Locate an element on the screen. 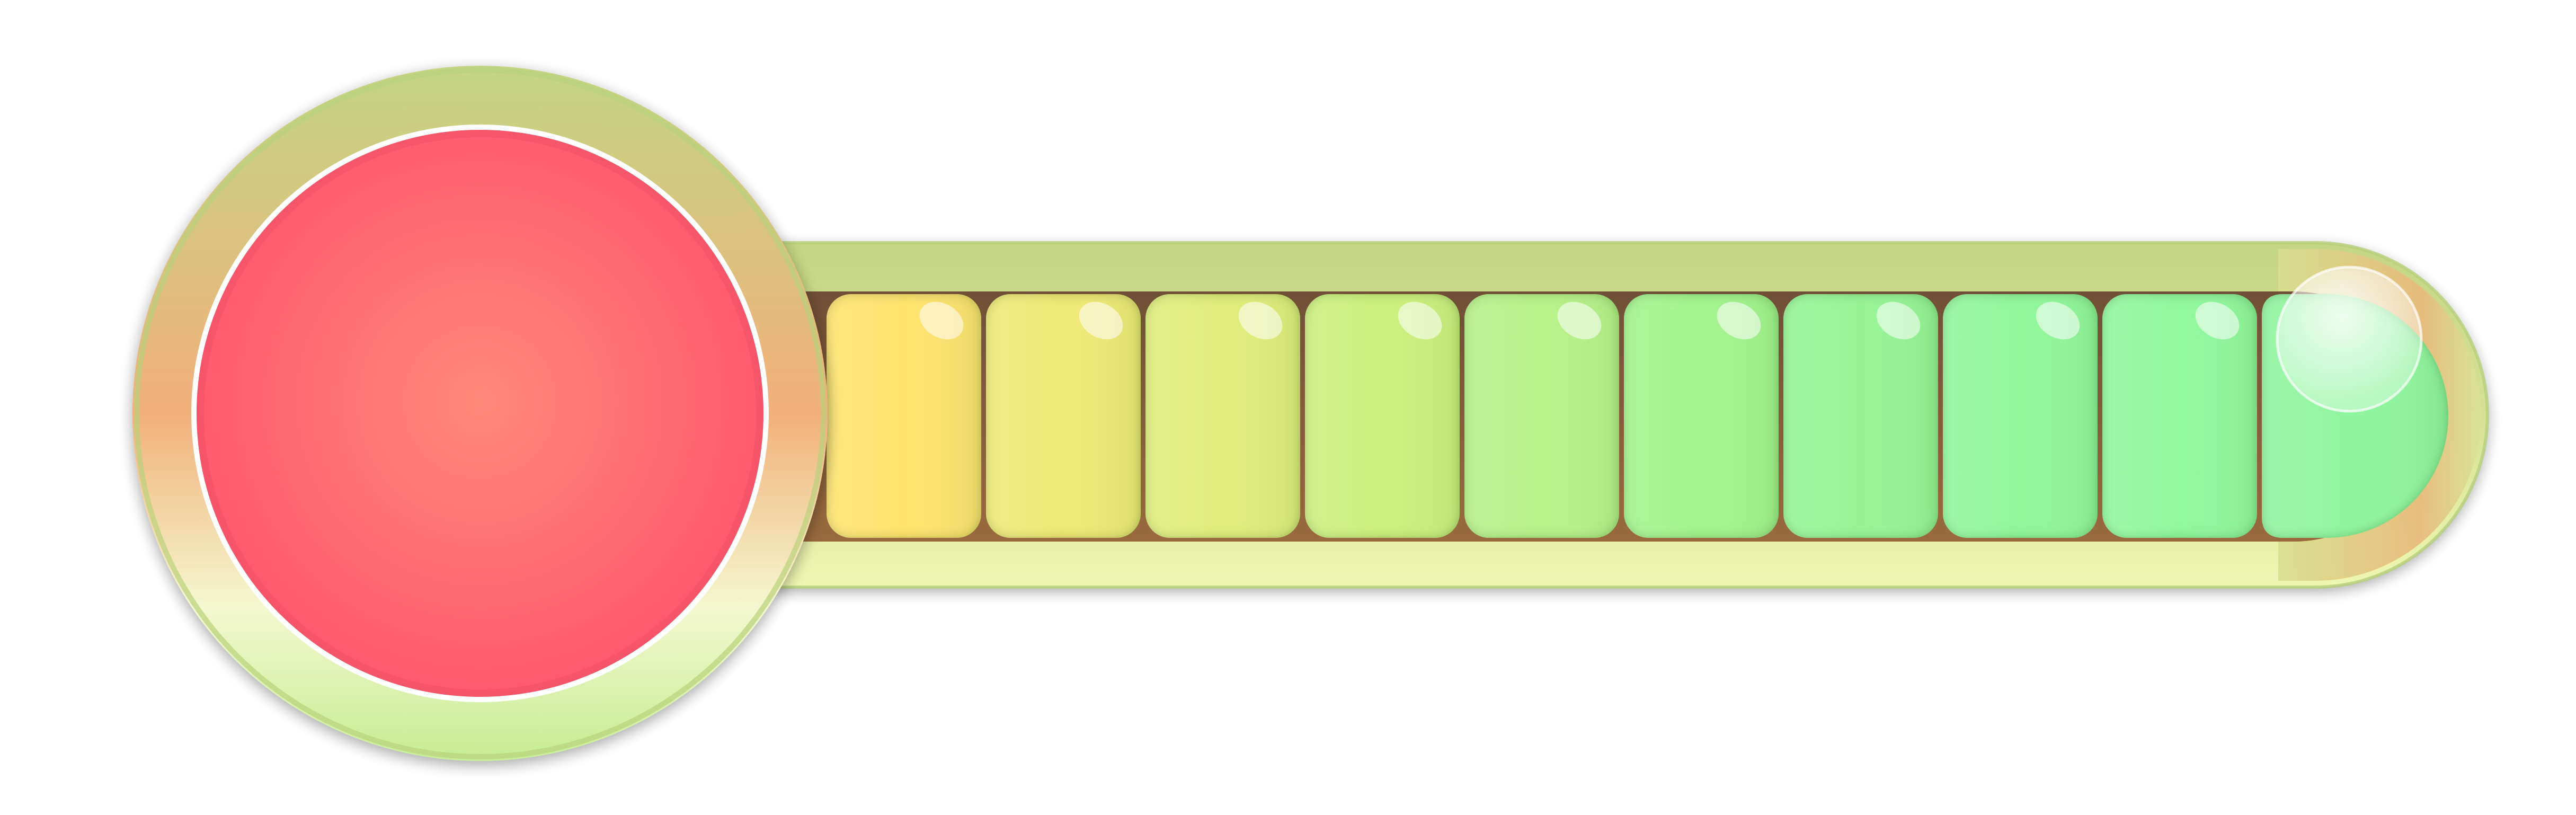 The height and width of the screenshot is (815, 2576). glass-bubble-rim is located at coordinates (2349, 339).